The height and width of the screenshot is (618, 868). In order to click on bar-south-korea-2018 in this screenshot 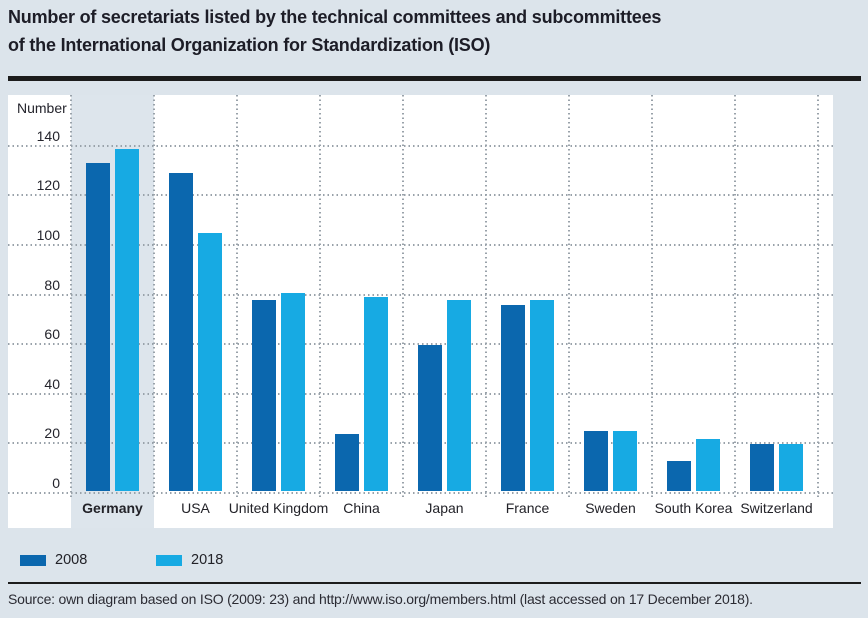, I will do `click(708, 464)`.